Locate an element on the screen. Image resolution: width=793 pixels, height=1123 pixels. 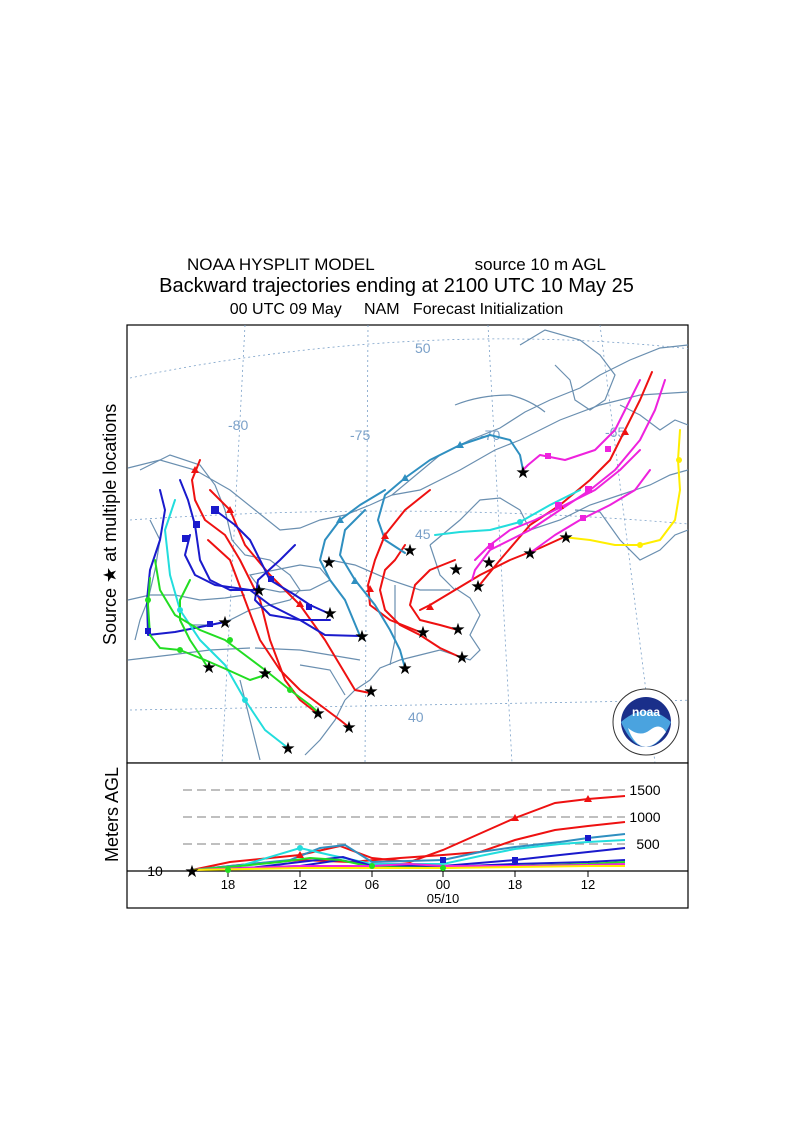
altitude-source-star: ★ is located at coordinates (191, 871).